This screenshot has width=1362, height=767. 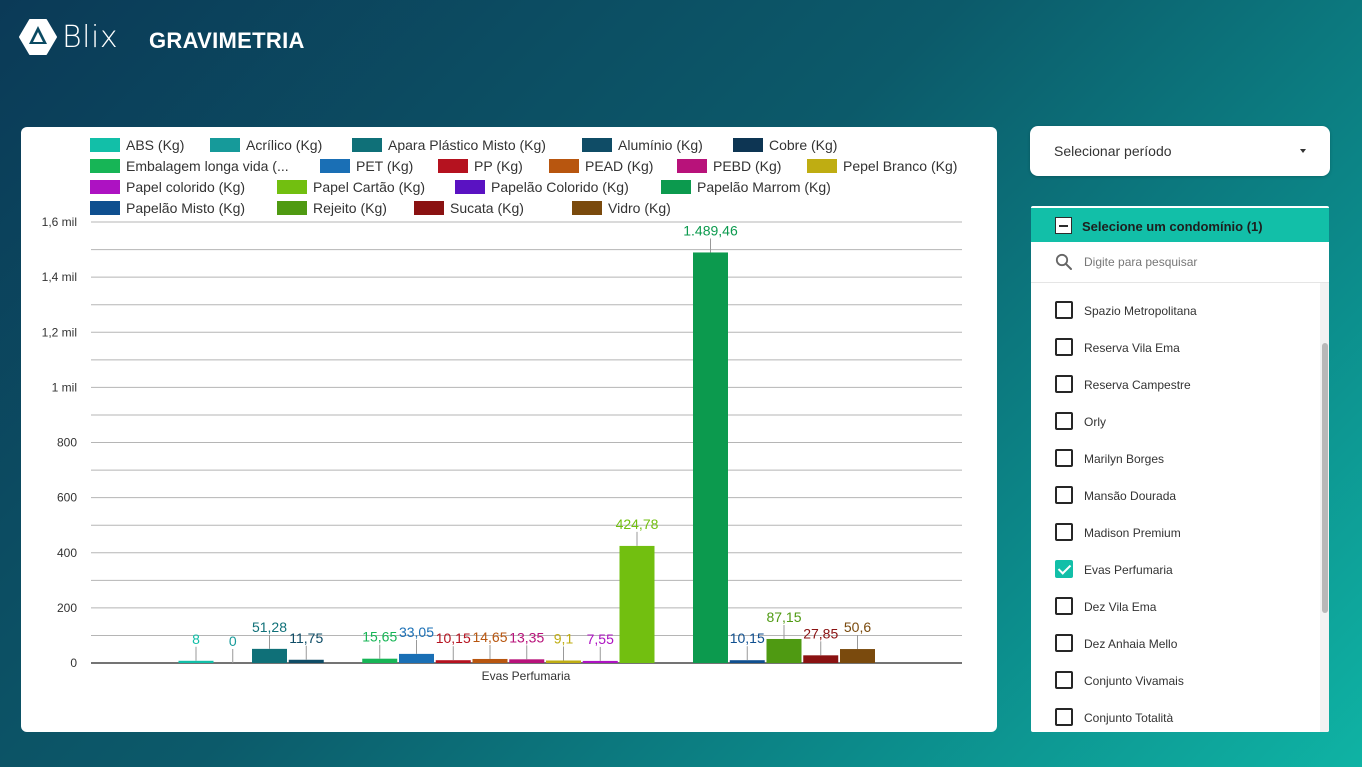 What do you see at coordinates (820, 633) in the screenshot?
I see `data-label: 27,85` at bounding box center [820, 633].